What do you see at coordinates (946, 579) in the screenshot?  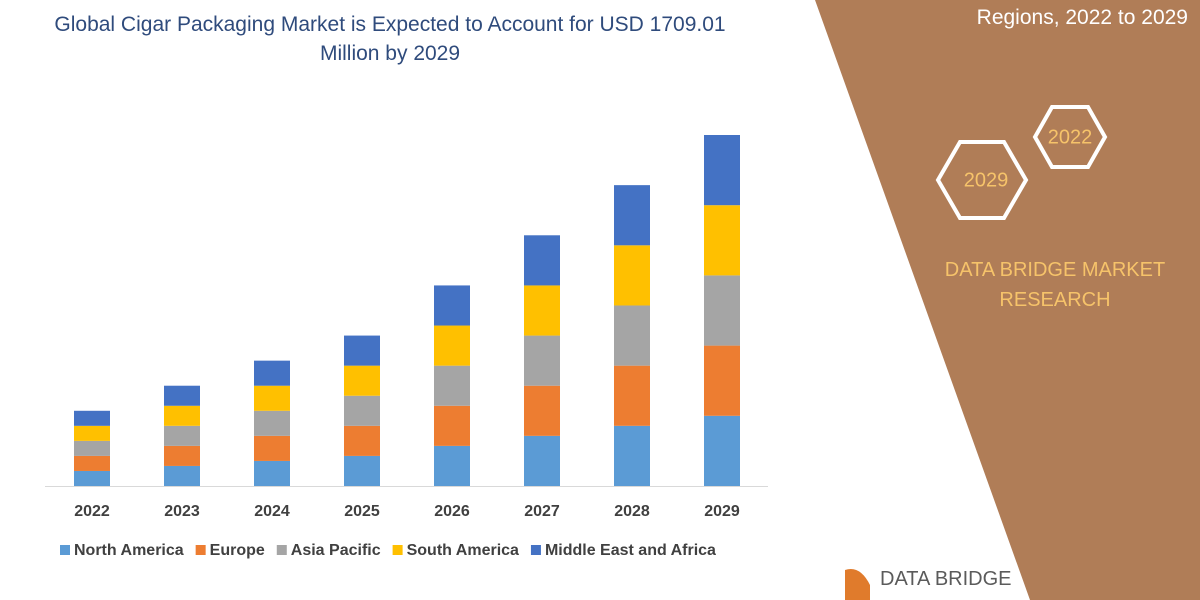 I see `logo-text: DATA BRIDGE` at bounding box center [946, 579].